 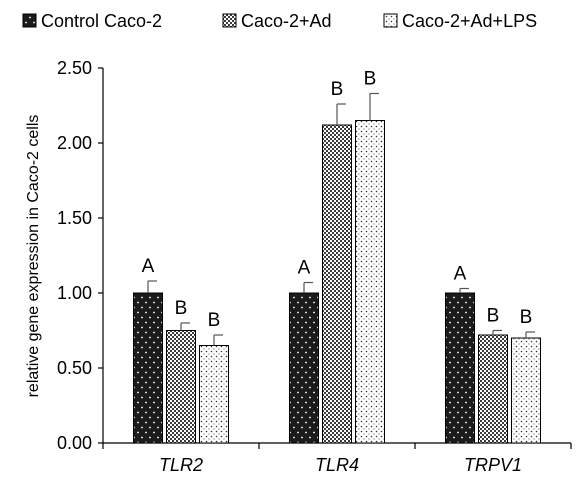 I want to click on y-tick-label: 1.50, so click(x=74, y=218).